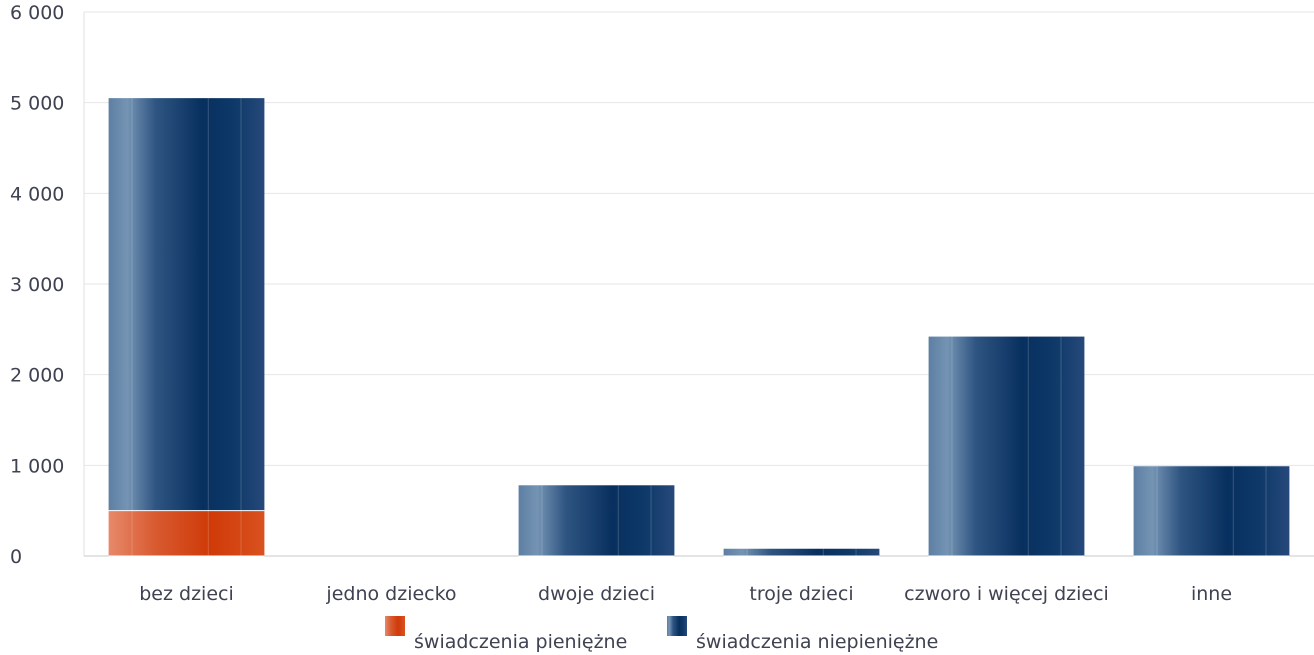 The image size is (1314, 655). What do you see at coordinates (1006, 594) in the screenshot?
I see `x-tick-label: czworo i więcej dzieci` at bounding box center [1006, 594].